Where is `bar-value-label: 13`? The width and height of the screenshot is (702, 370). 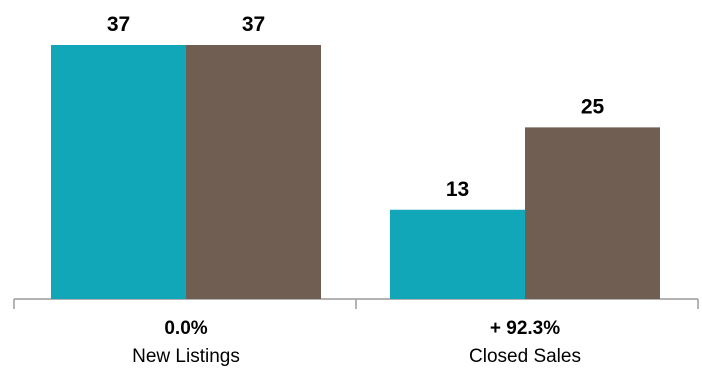 bar-value-label: 13 is located at coordinates (457, 189).